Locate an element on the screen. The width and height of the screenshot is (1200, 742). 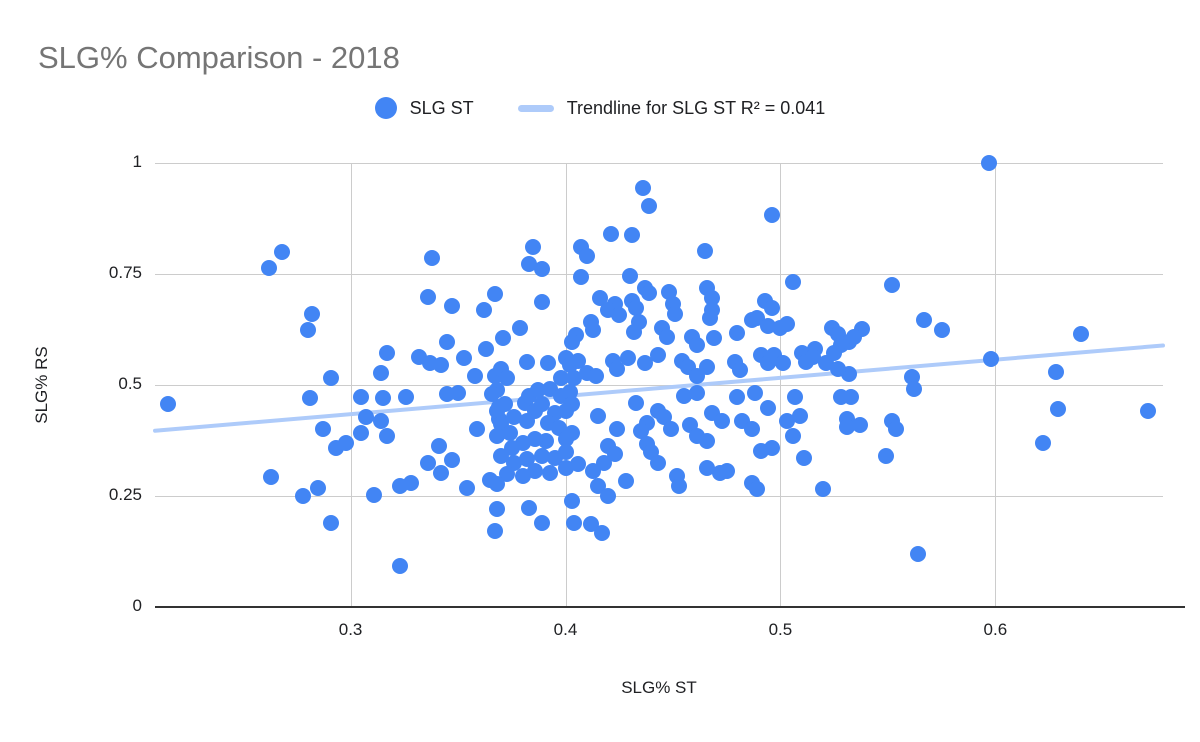
legend-item-trendline: Trendline for SLG ST R² = 0.041 is located at coordinates (671, 108).